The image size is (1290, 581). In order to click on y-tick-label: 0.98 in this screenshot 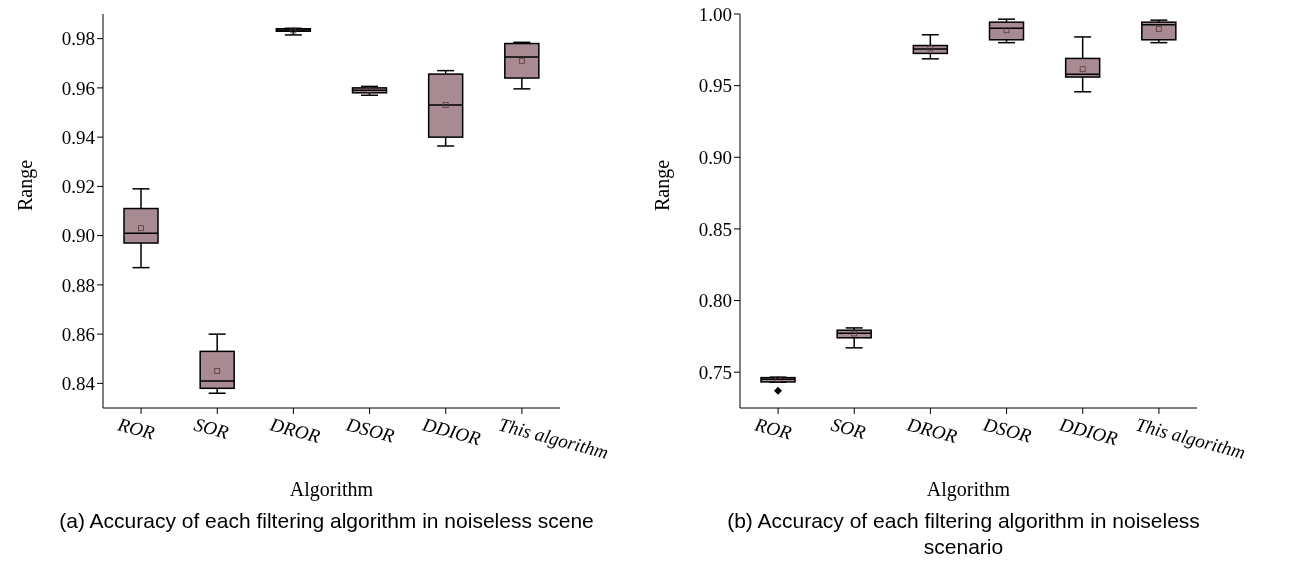, I will do `click(78, 39)`.